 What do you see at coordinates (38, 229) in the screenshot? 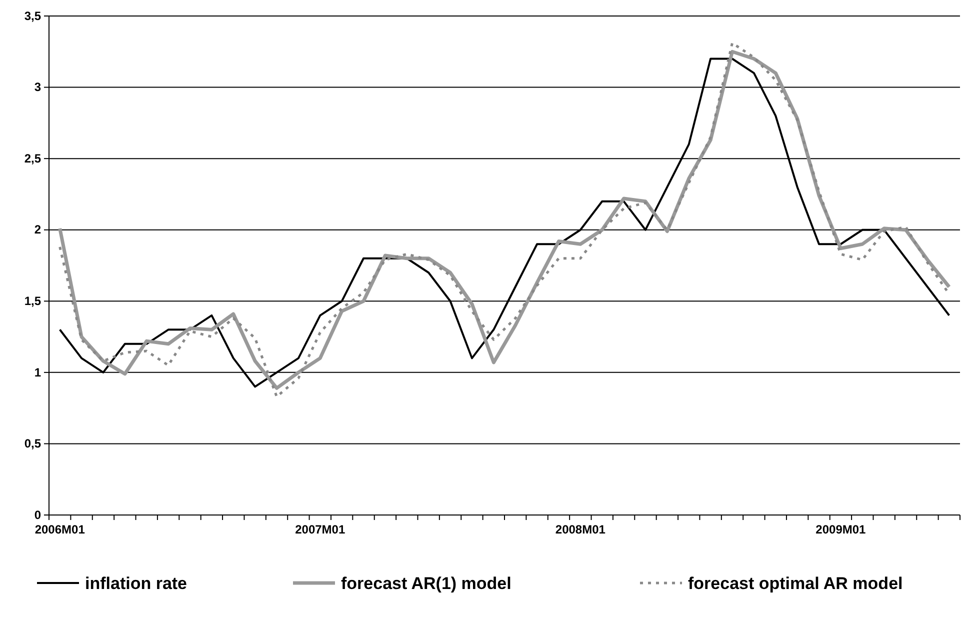
I see `y-tick-label: 2` at bounding box center [38, 229].